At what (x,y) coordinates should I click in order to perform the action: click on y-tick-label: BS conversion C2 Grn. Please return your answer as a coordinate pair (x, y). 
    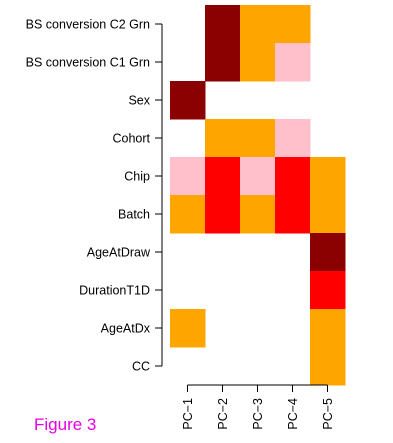
    Looking at the image, I should click on (88, 25).